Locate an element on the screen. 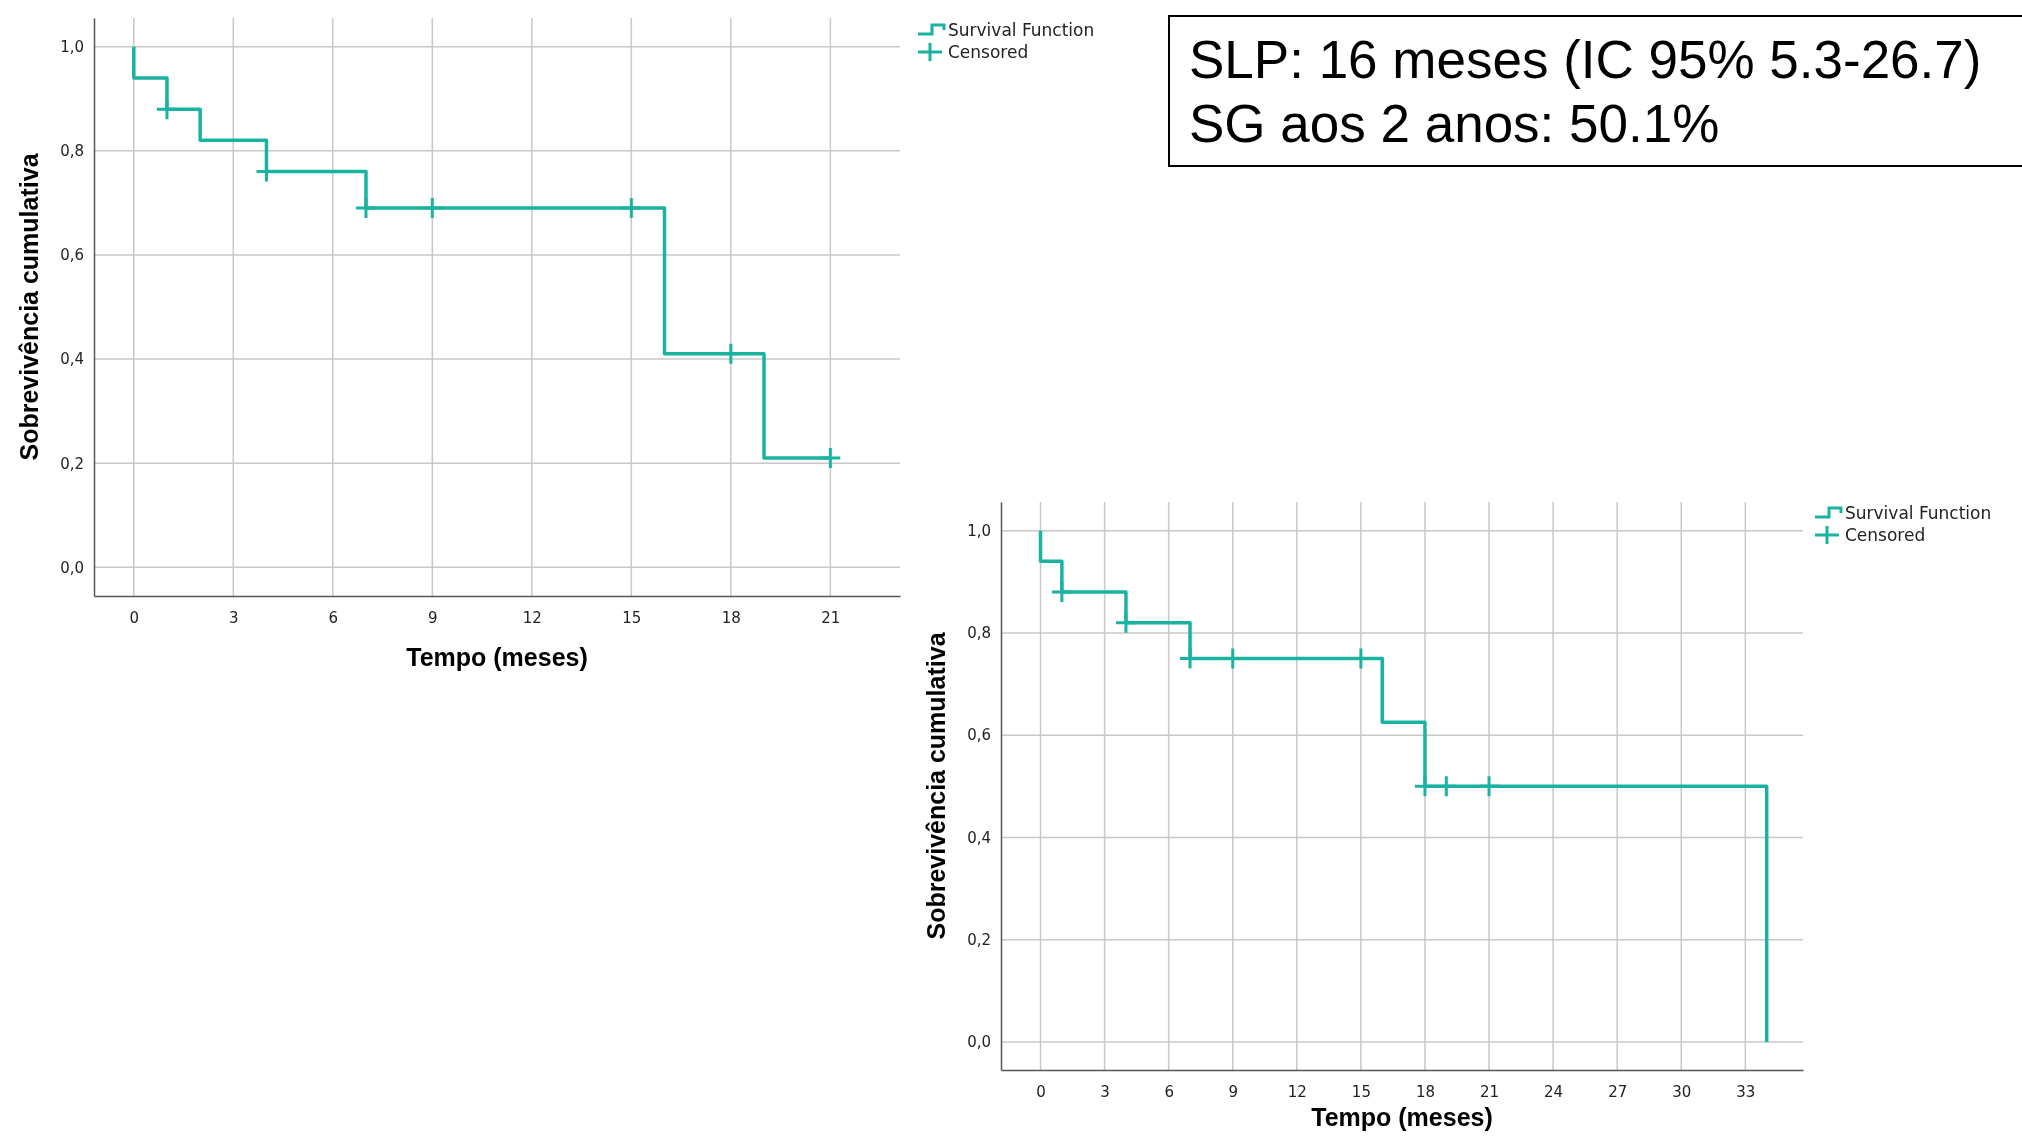 The width and height of the screenshot is (2022, 1144). text: SLP: 16 meses (IC 95% 5.3-26.7) is located at coordinates (1585, 59).